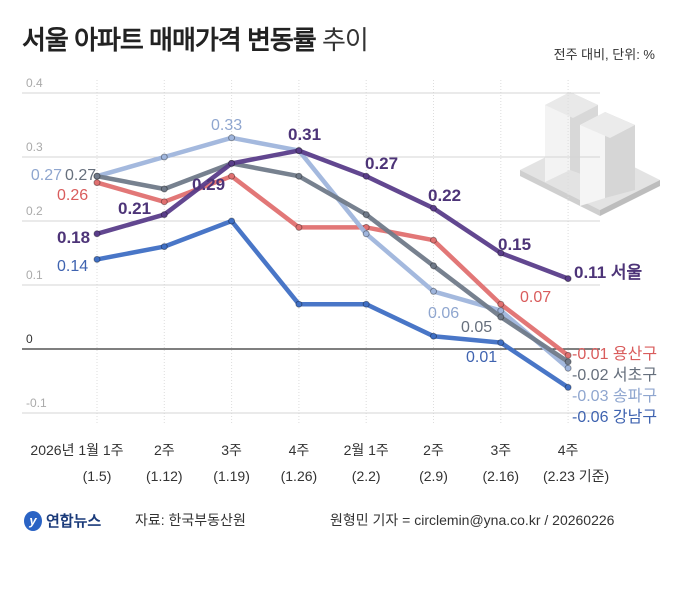  Describe the element at coordinates (342, 40) in the screenshot. I see `title-suffix: 추이` at that location.